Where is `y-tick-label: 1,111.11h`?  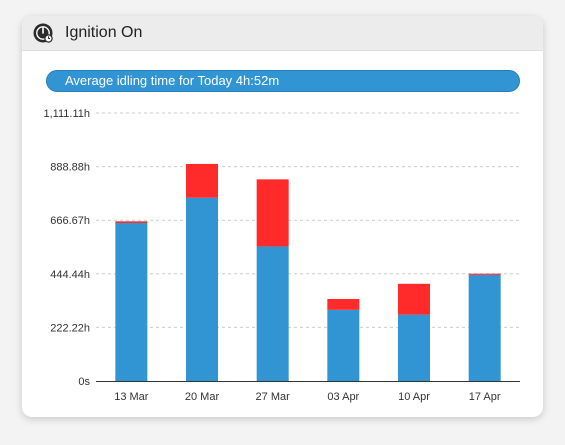
y-tick-label: 1,111.11h is located at coordinates (67, 114).